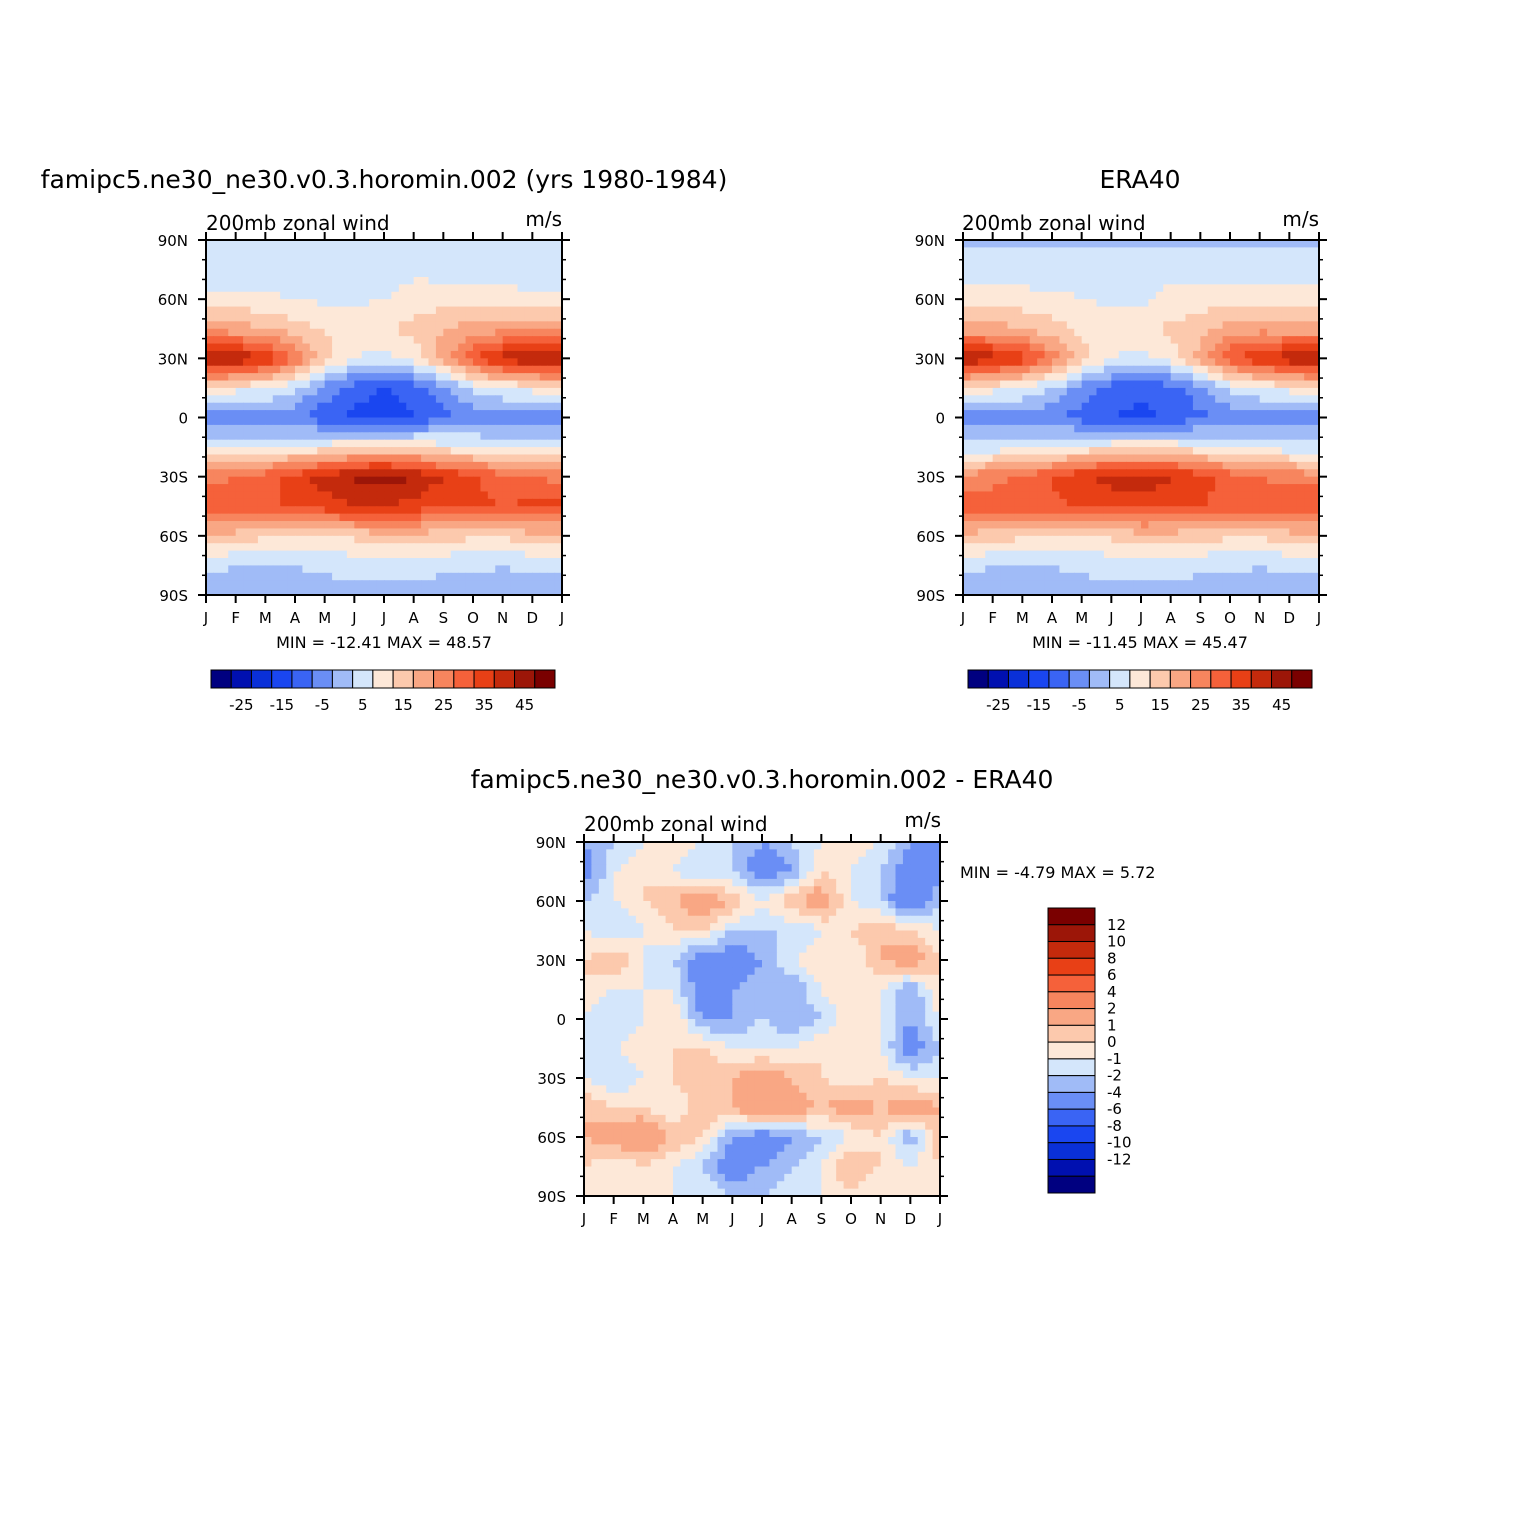 The height and width of the screenshot is (1524, 1524). I want to click on x-tick-label: S, so click(1201, 618).